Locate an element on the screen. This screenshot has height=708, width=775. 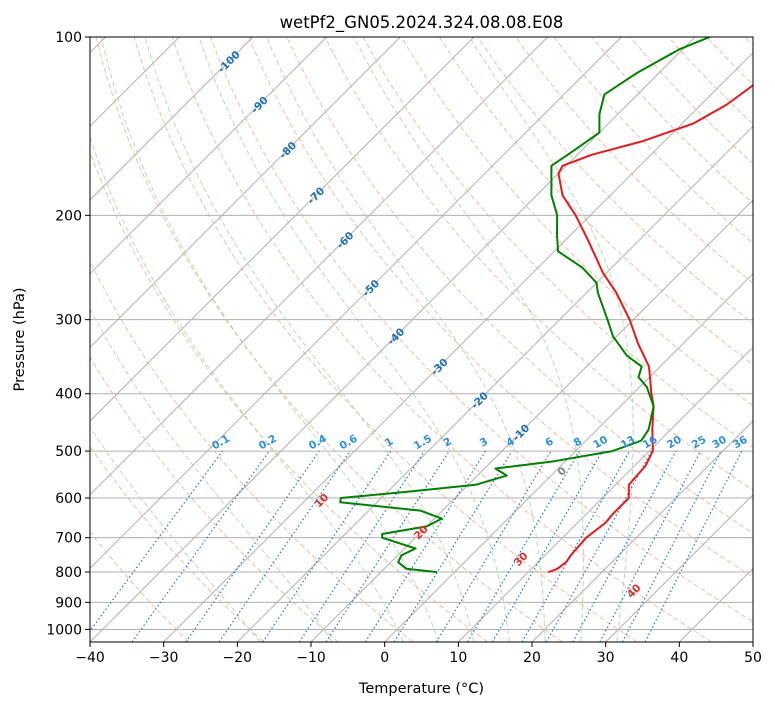
y-tick-label: 300 is located at coordinates (68, 321).